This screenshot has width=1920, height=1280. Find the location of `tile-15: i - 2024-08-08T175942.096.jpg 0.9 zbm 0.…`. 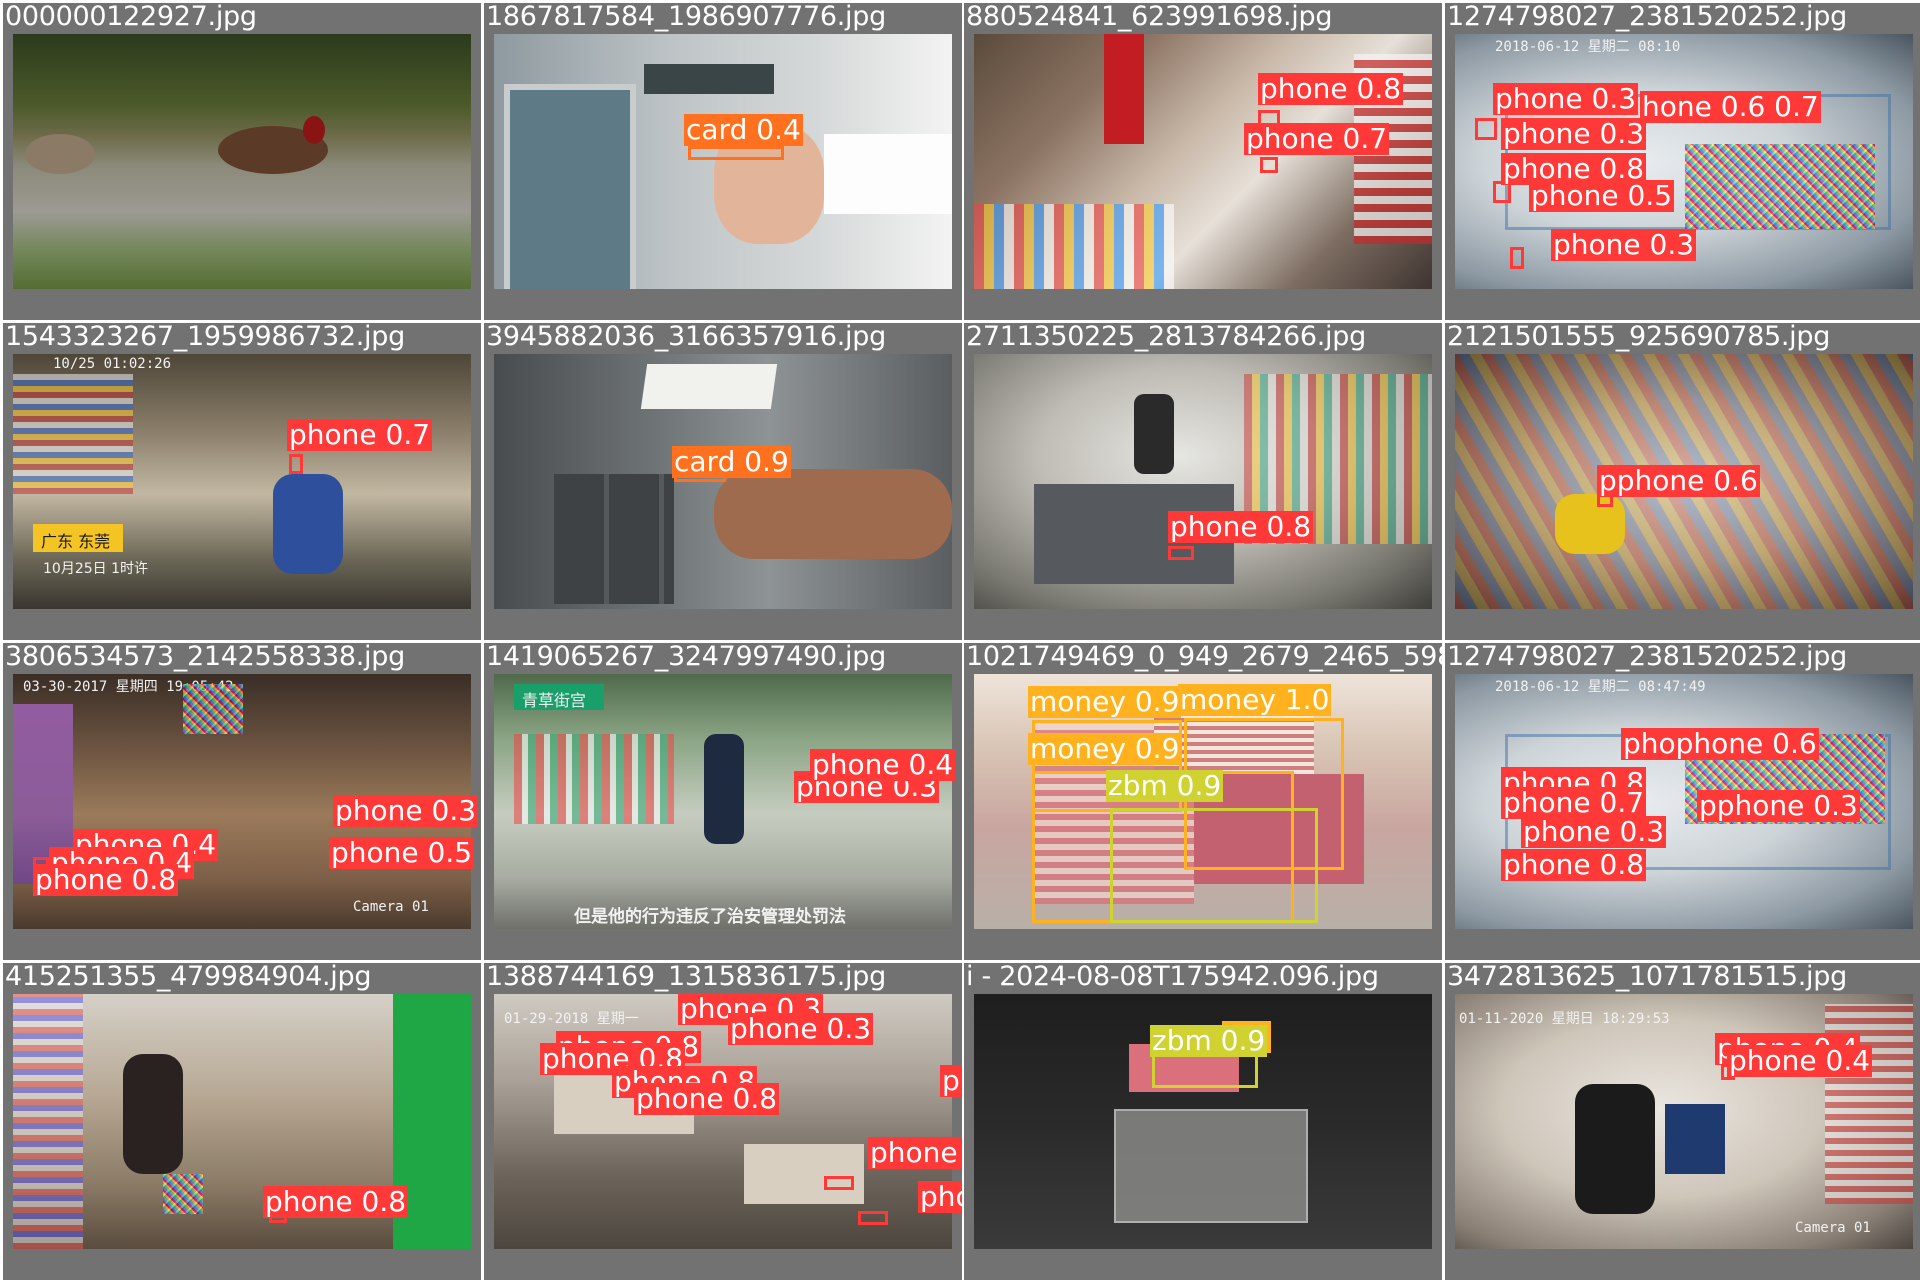

tile-15: i - 2024-08-08T175942.096.jpg 0.9 zbm 0.… is located at coordinates (1203, 1121).